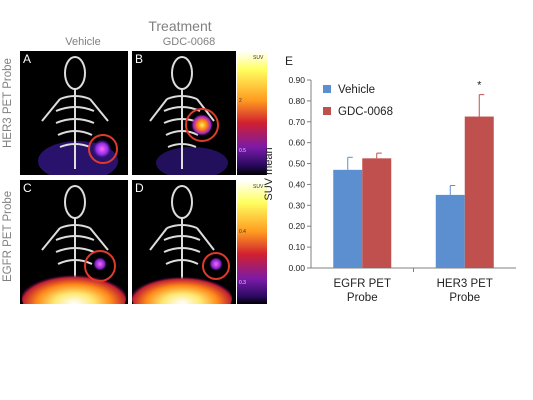  I want to click on y-tick-label: 0.60, so click(296, 143).